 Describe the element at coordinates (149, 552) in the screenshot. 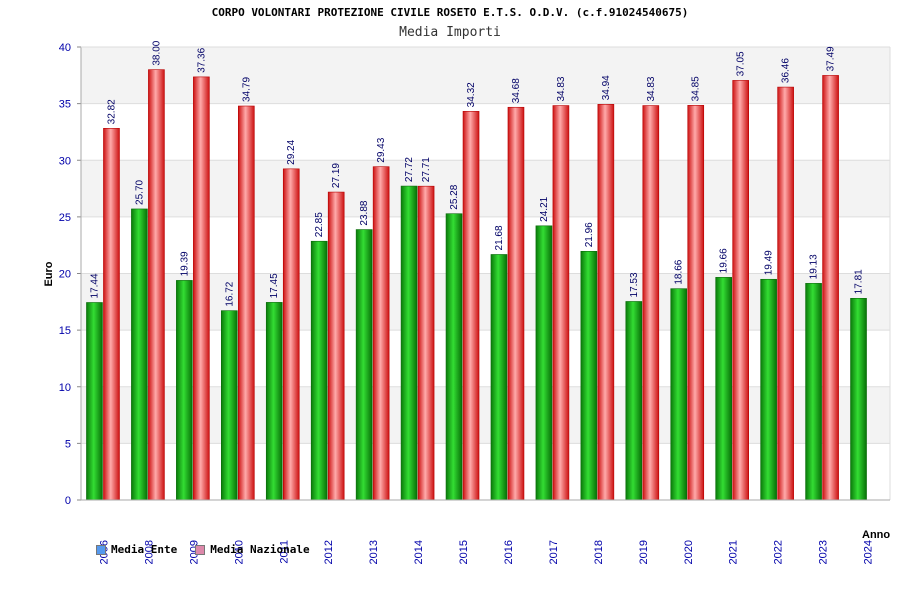

I see `x-tick-label: 2008` at that location.